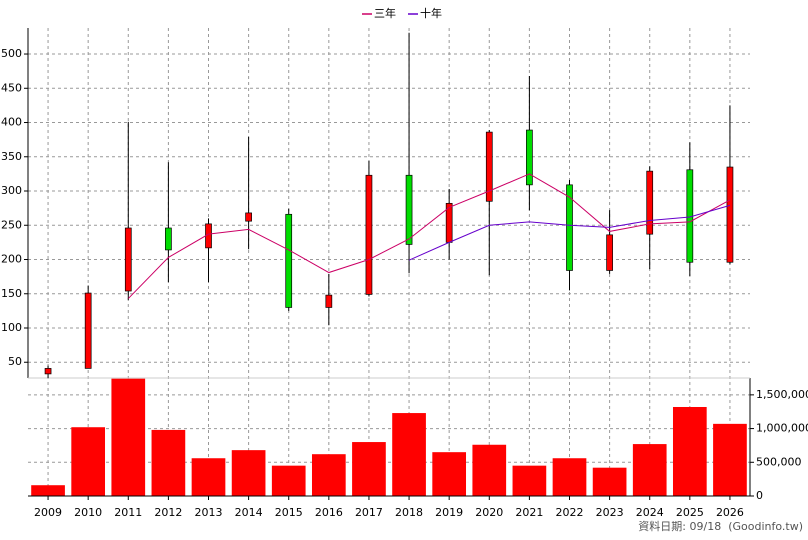  What do you see at coordinates (782, 394) in the screenshot?
I see `y2-tick-label: 1,500,000` at bounding box center [782, 394].